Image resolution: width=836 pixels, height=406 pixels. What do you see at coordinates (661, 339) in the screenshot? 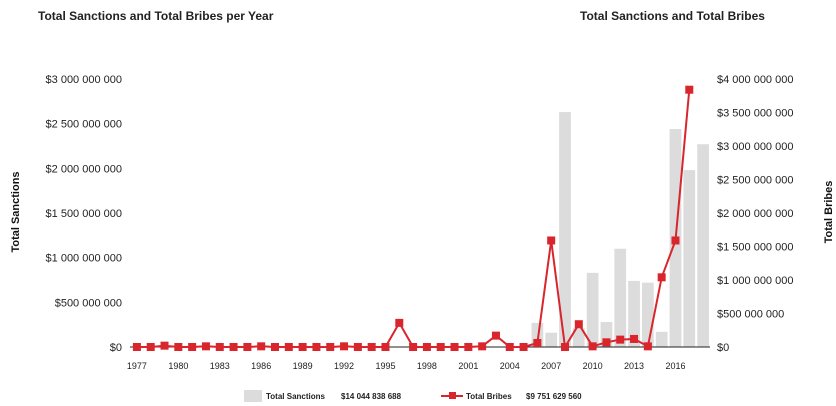
I see `sanctions-bar-2015` at bounding box center [661, 339].